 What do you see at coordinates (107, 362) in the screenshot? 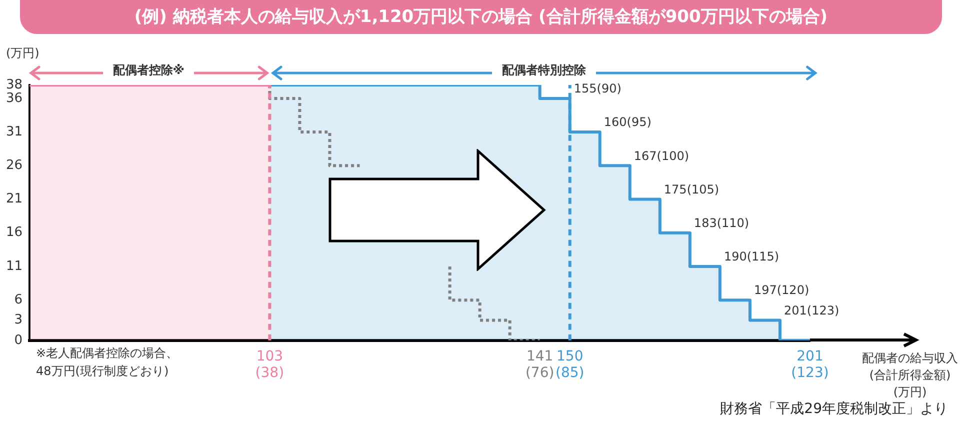
I see `text: ※老人配偶者控除の場合、 48万円(現行制度どおり)` at bounding box center [107, 362].